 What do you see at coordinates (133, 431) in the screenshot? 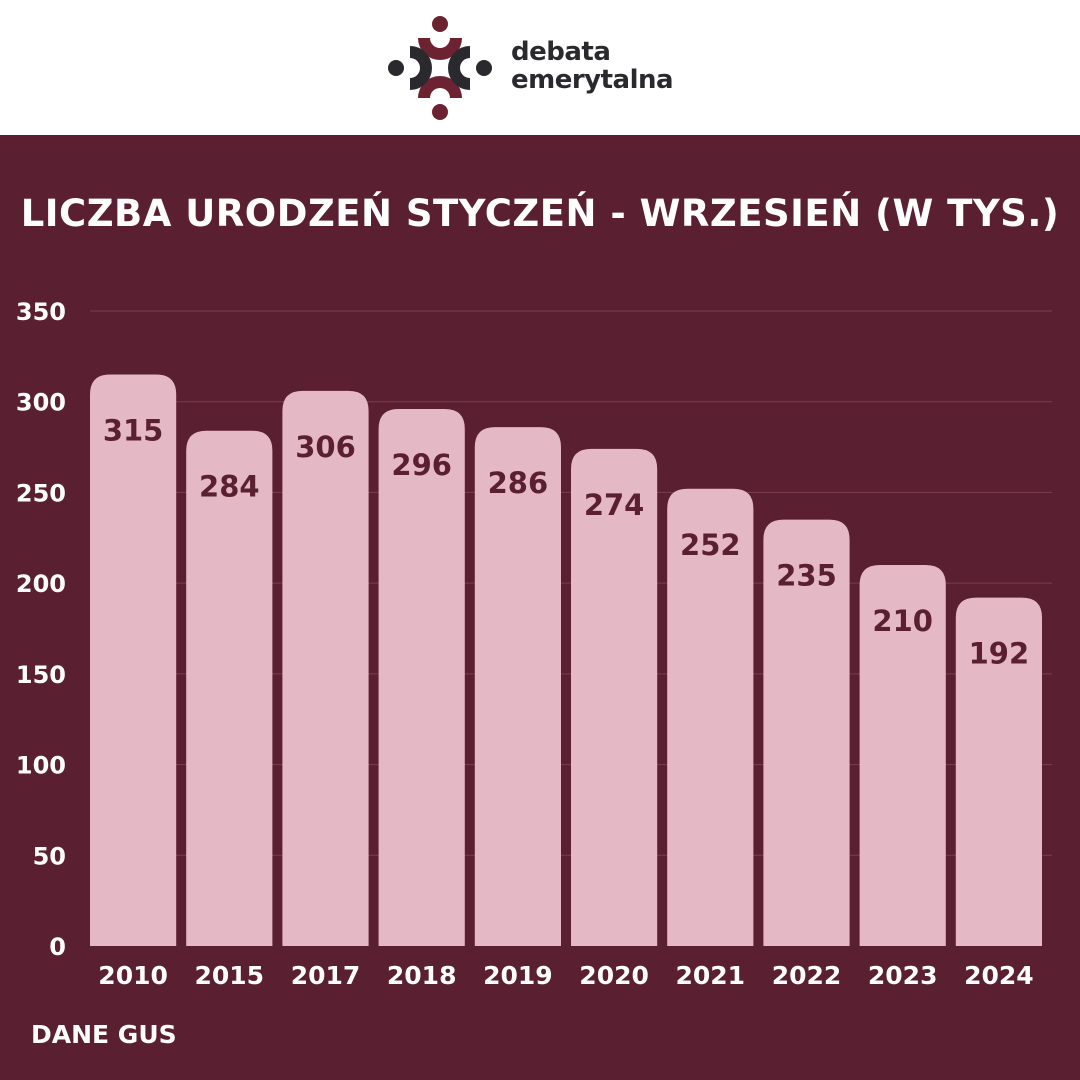
I see `bar-value-label: 315` at bounding box center [133, 431].